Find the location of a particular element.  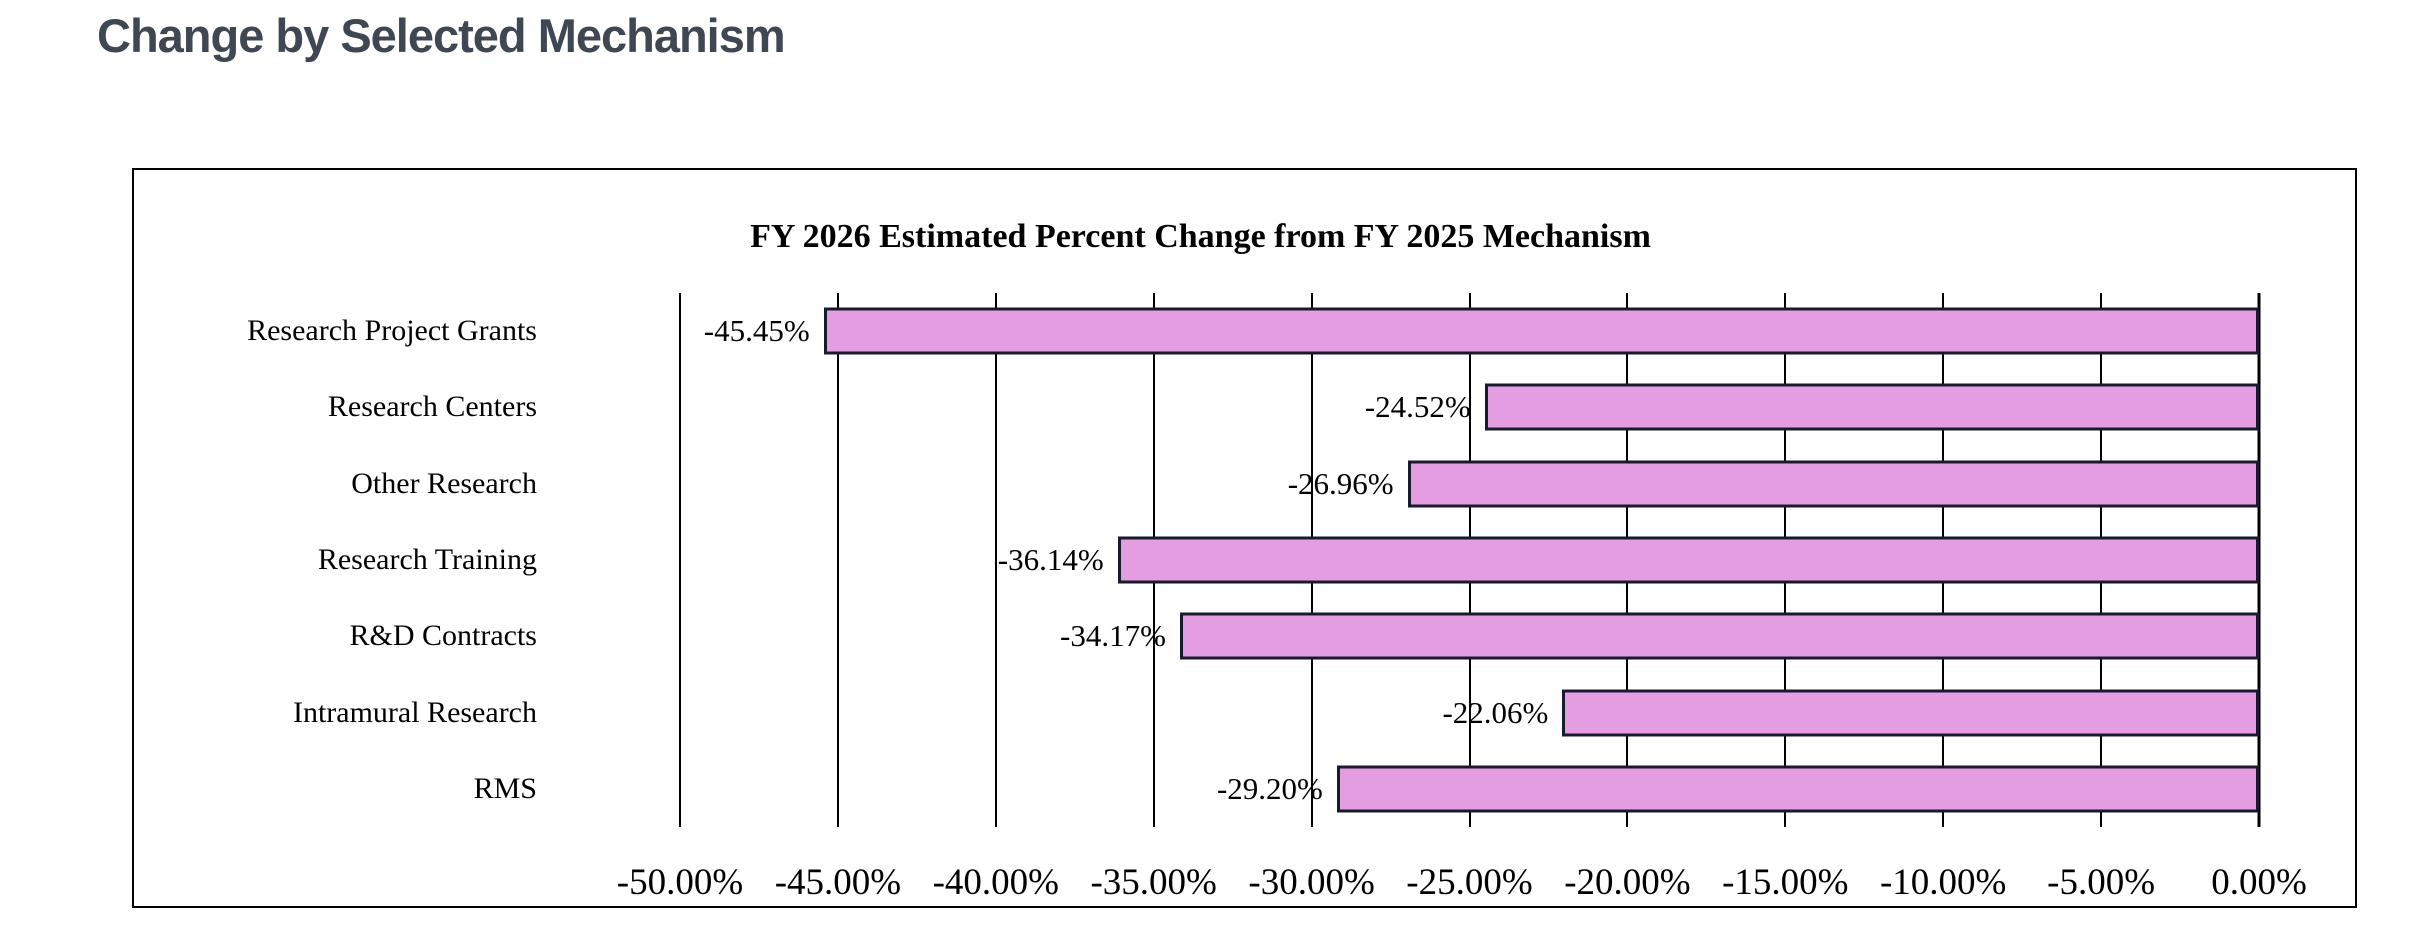

bar-value-label: -36.14% is located at coordinates (1050, 559).